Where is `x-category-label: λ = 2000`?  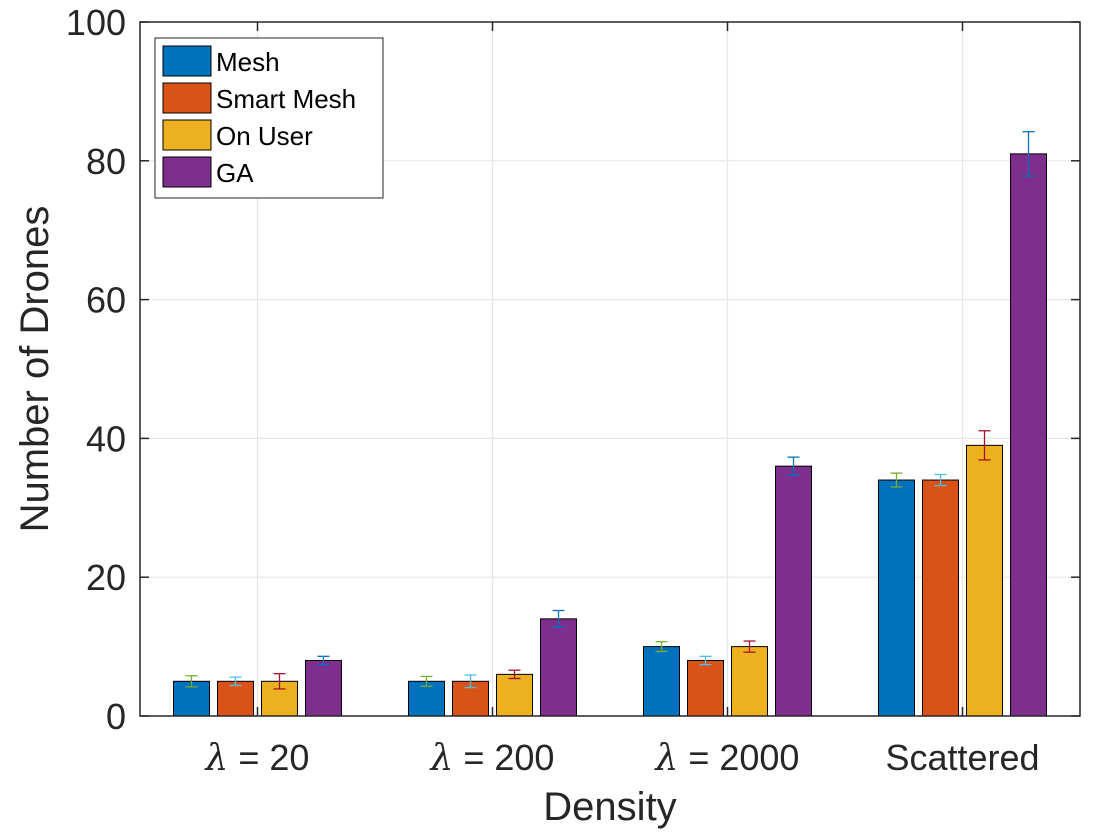 x-category-label: λ = 2000 is located at coordinates (727, 758).